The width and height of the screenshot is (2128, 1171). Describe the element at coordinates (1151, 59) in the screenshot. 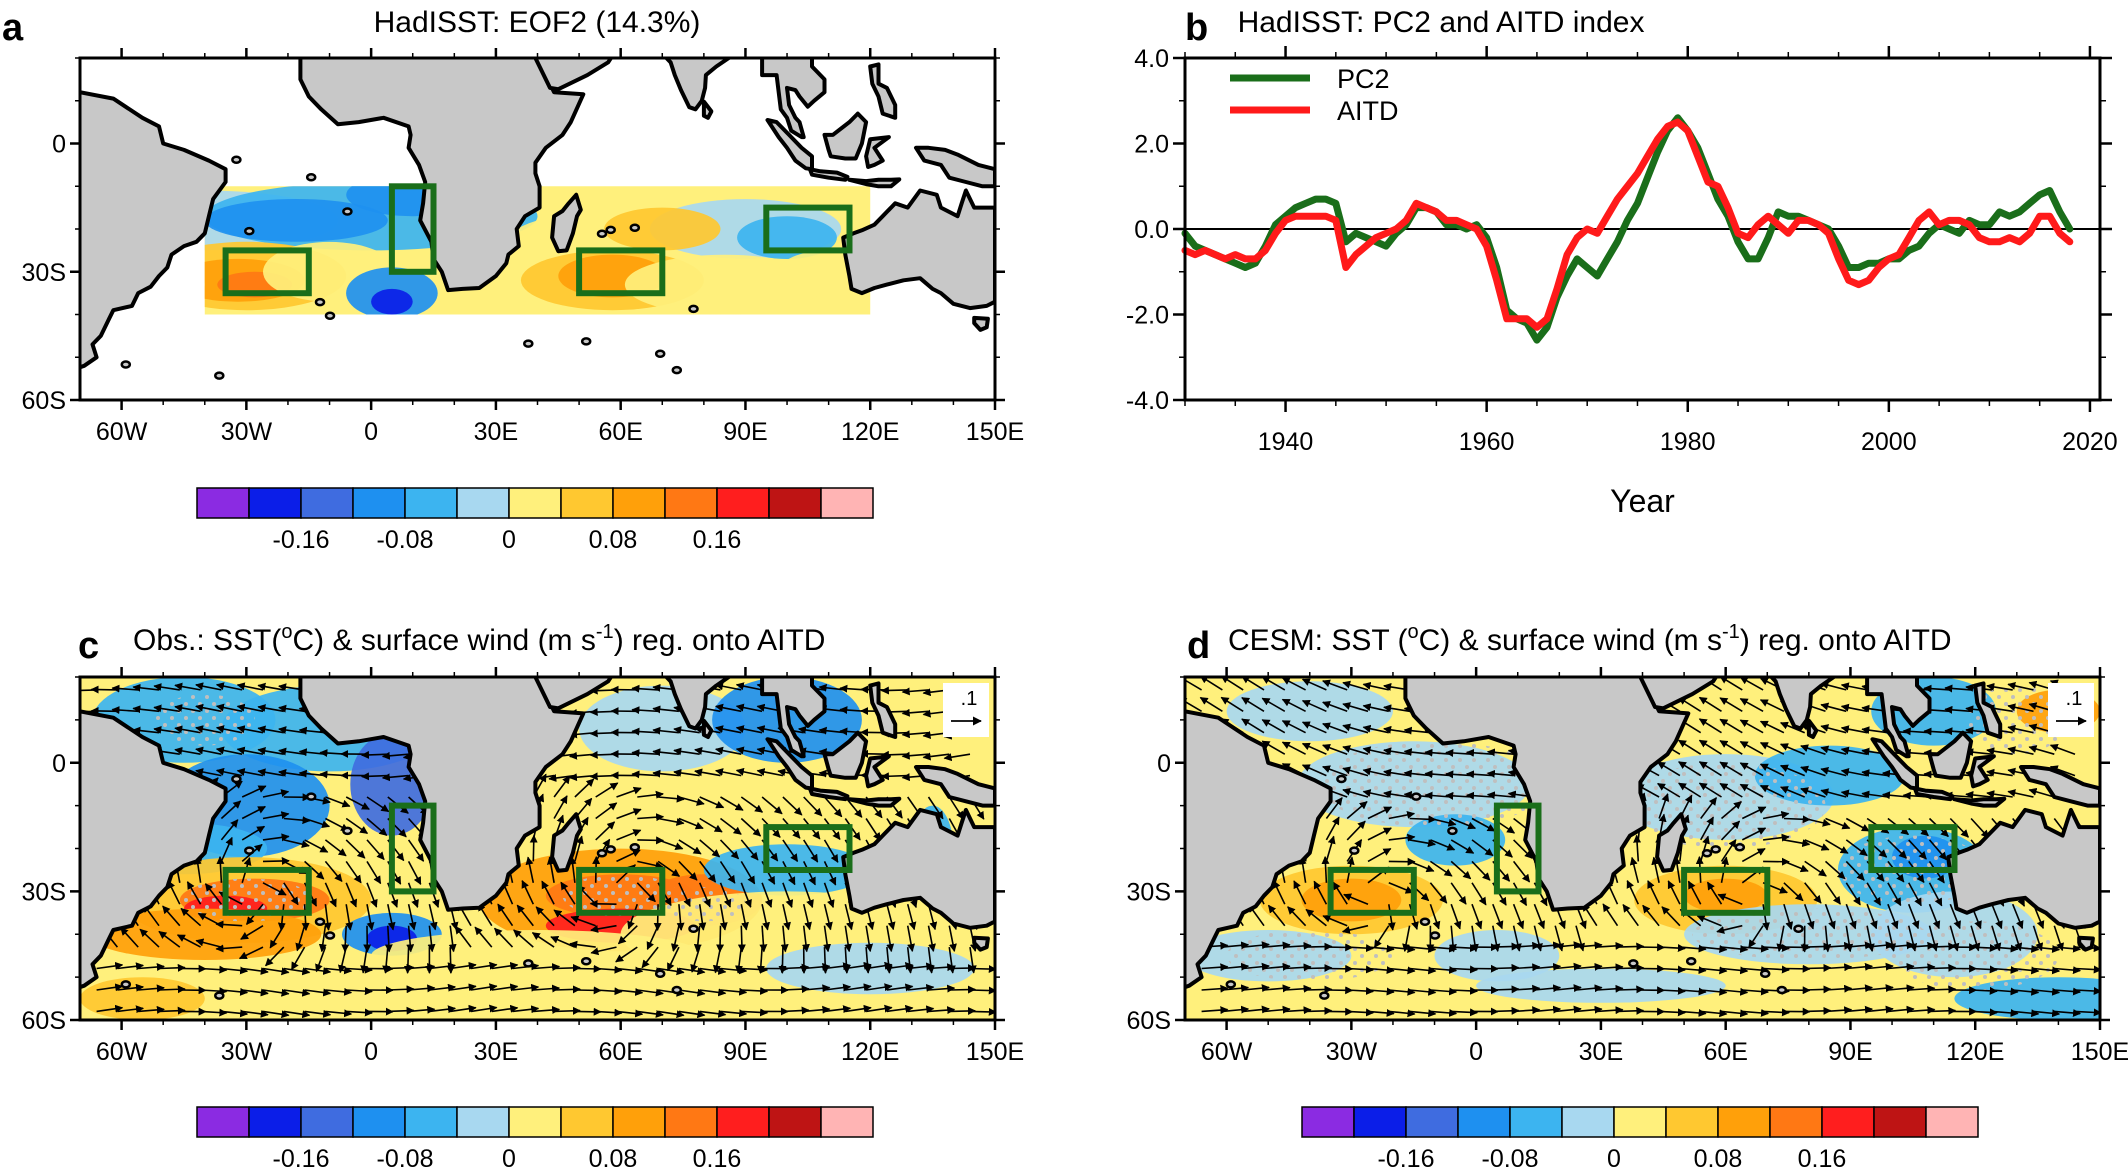

I see `y-tick-label: 4.0` at that location.